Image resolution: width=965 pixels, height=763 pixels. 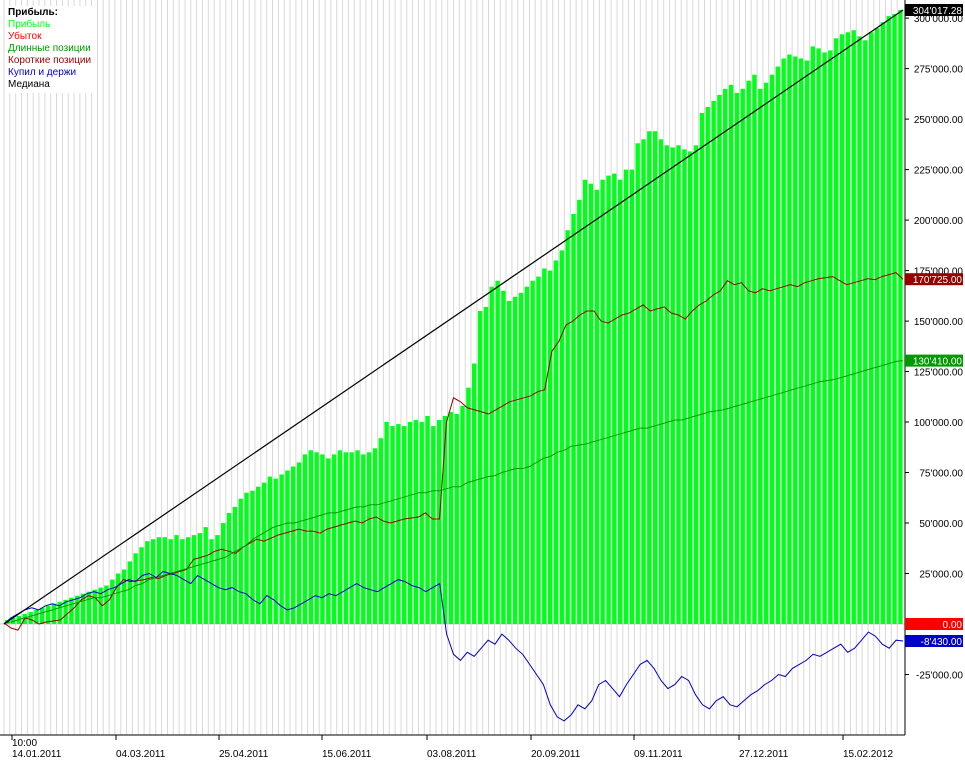 I want to click on y-tick-label: 300'000.00, so click(x=939, y=19).